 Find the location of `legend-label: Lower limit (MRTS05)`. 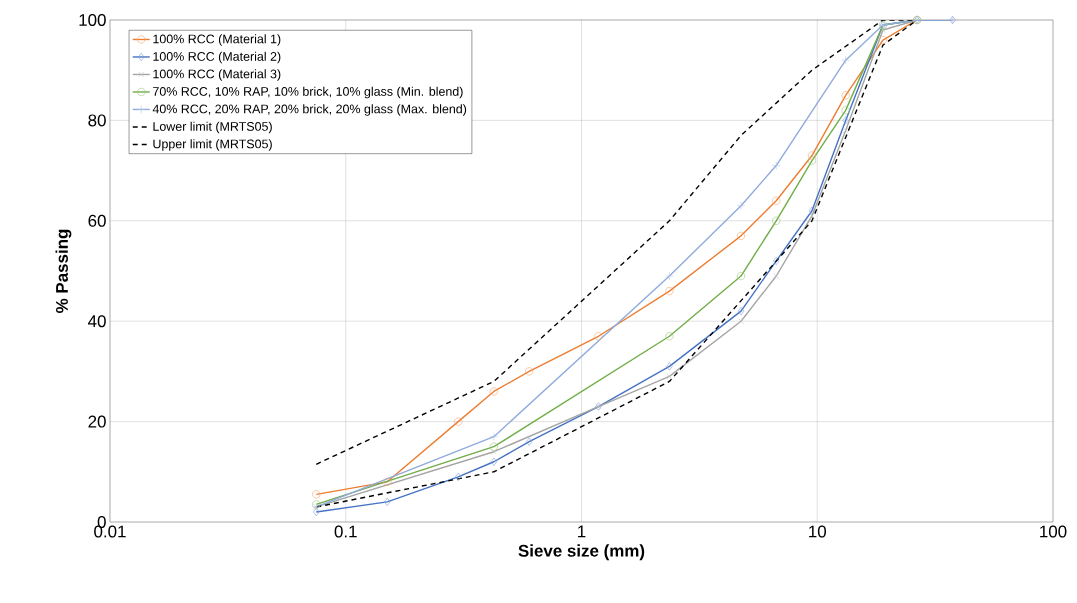

legend-label: Lower limit (MRTS05) is located at coordinates (212, 127).